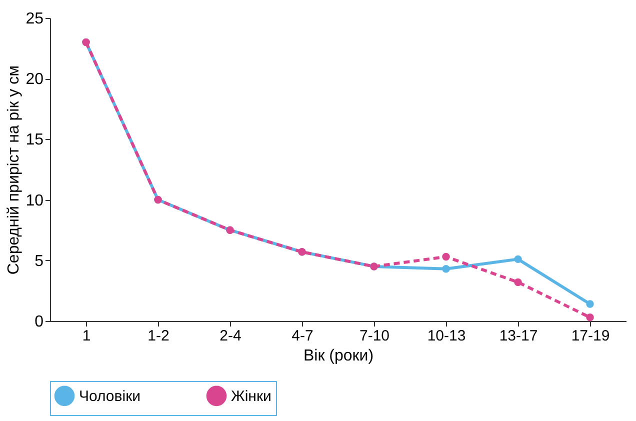 Image resolution: width=636 pixels, height=421 pixels. Describe the element at coordinates (86, 336) in the screenshot. I see `x-tick-label: 1` at that location.